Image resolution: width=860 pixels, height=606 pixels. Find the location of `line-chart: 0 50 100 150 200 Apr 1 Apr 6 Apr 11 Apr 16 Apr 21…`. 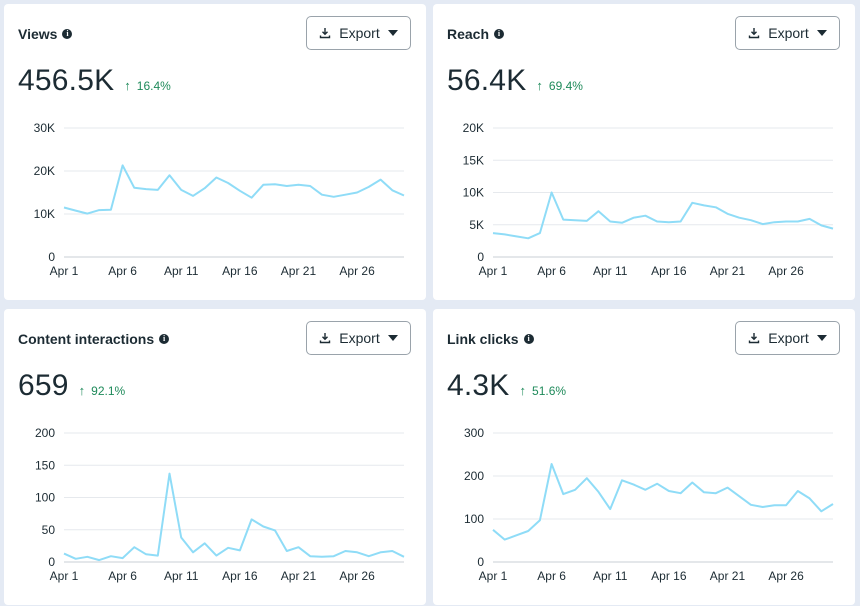

line-chart: 0 50 100 150 200 Apr 1 Apr 6 Apr 11 Apr 16 Apr 21… is located at coordinates (220, 504).